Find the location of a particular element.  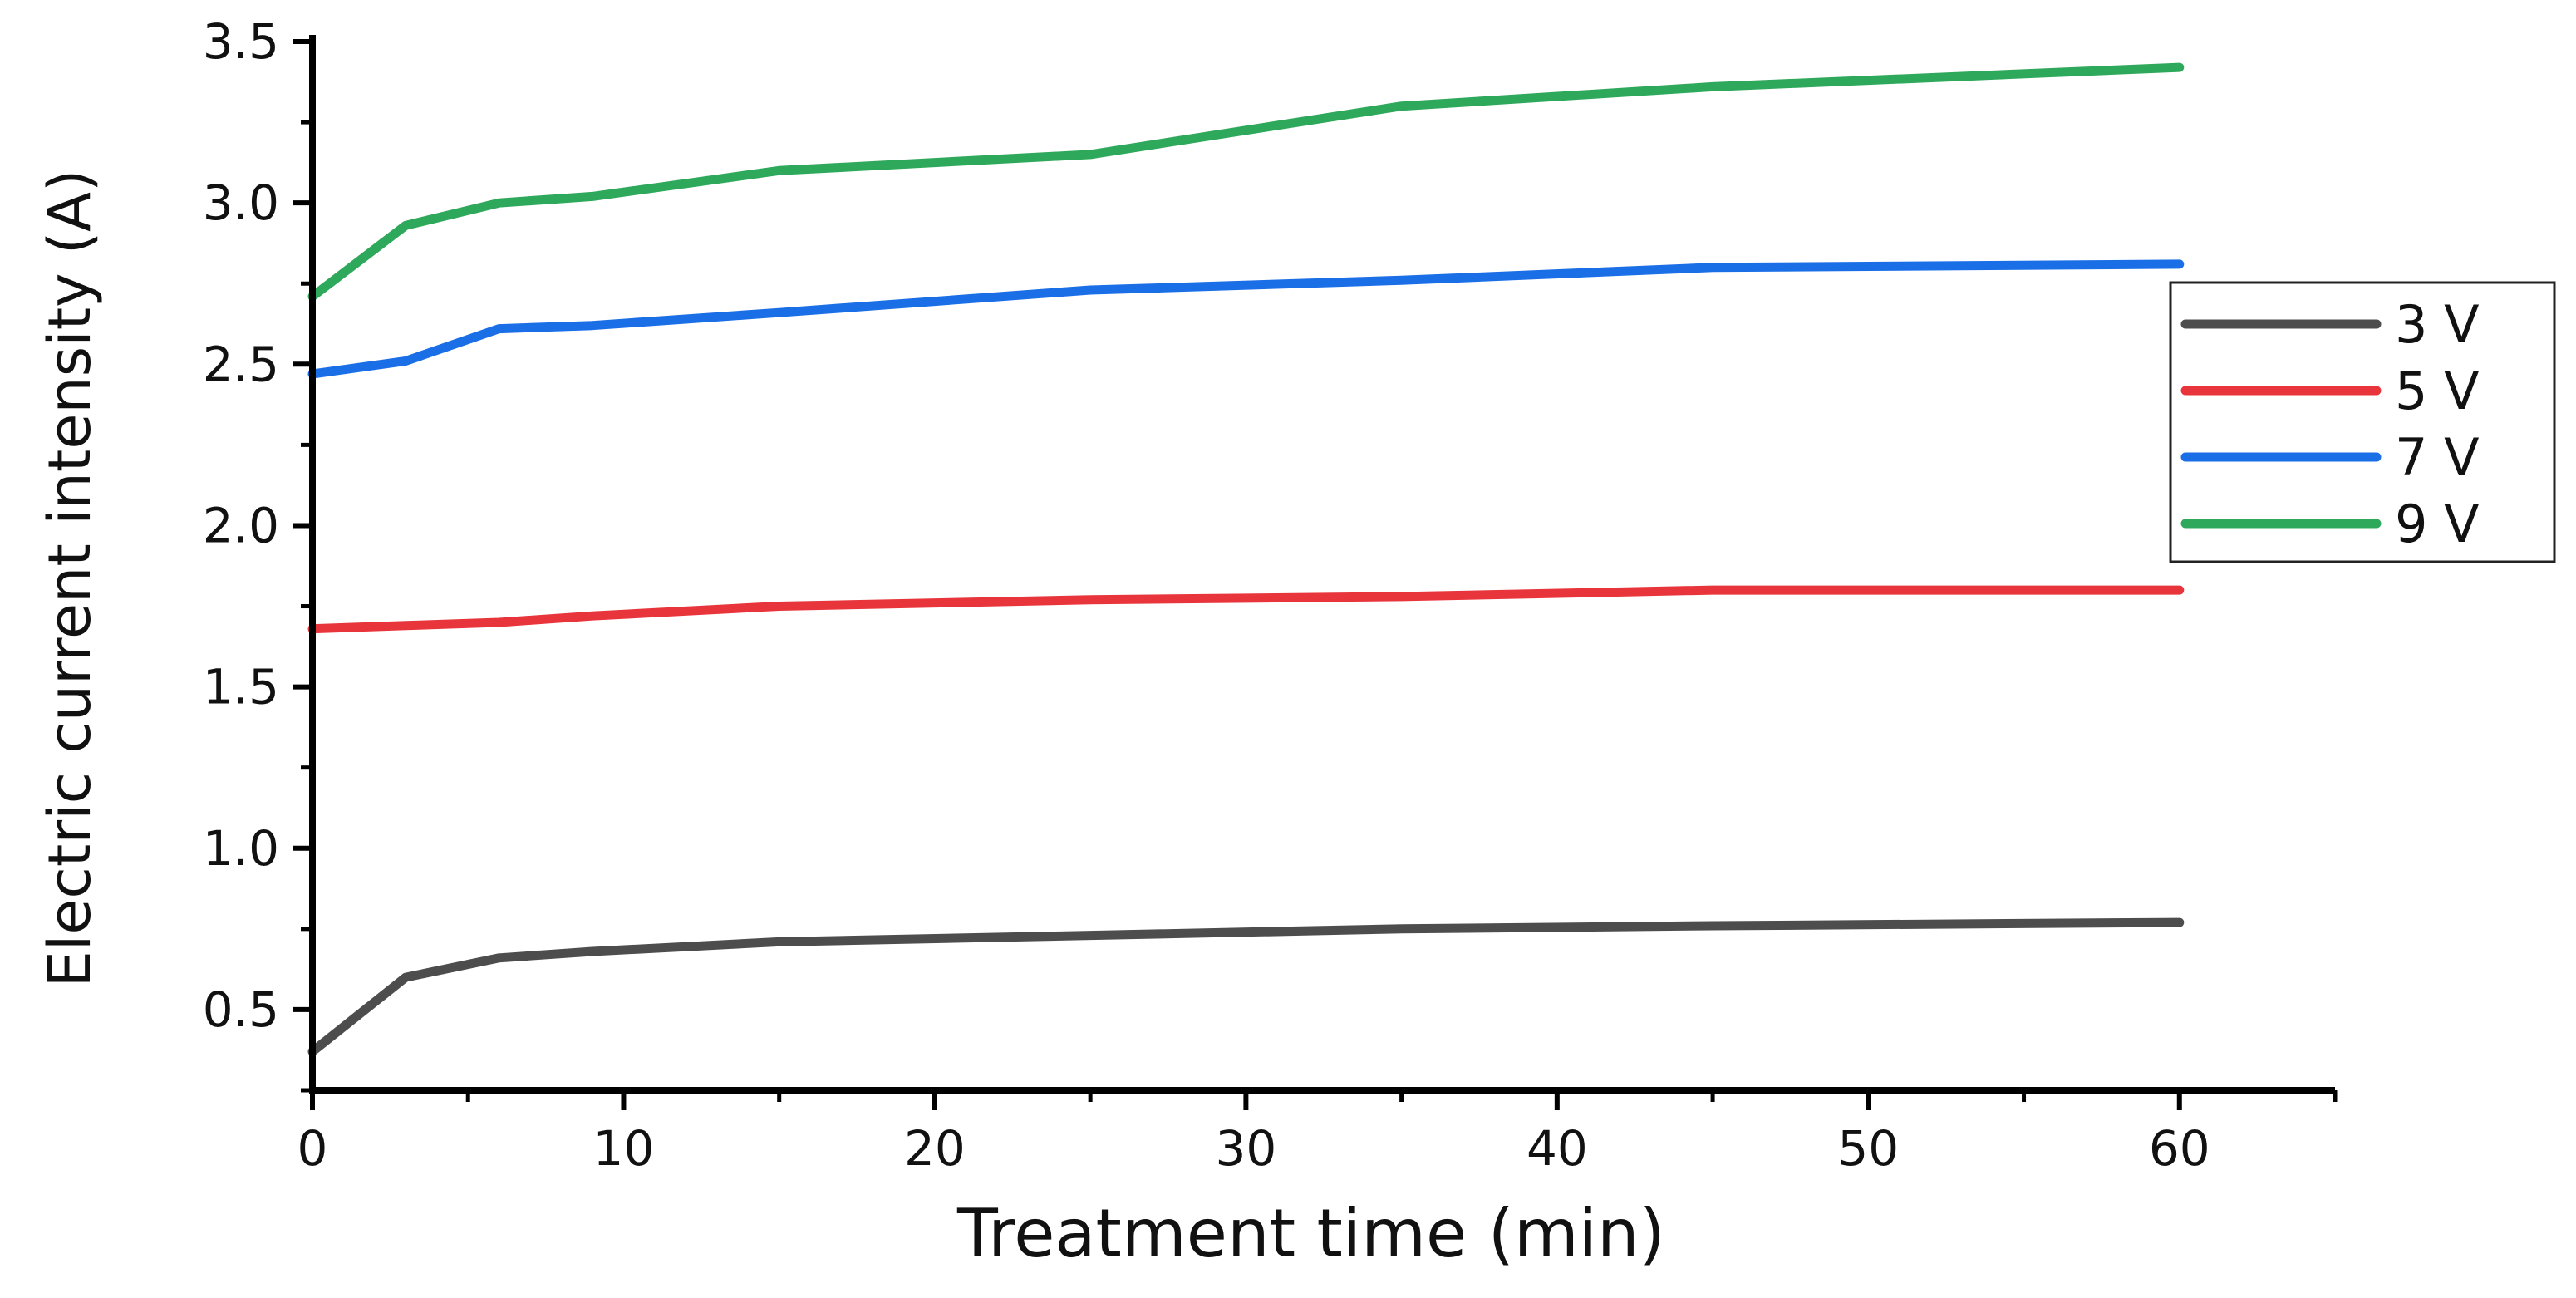

legend-label-9v: 9 V is located at coordinates (2437, 524).